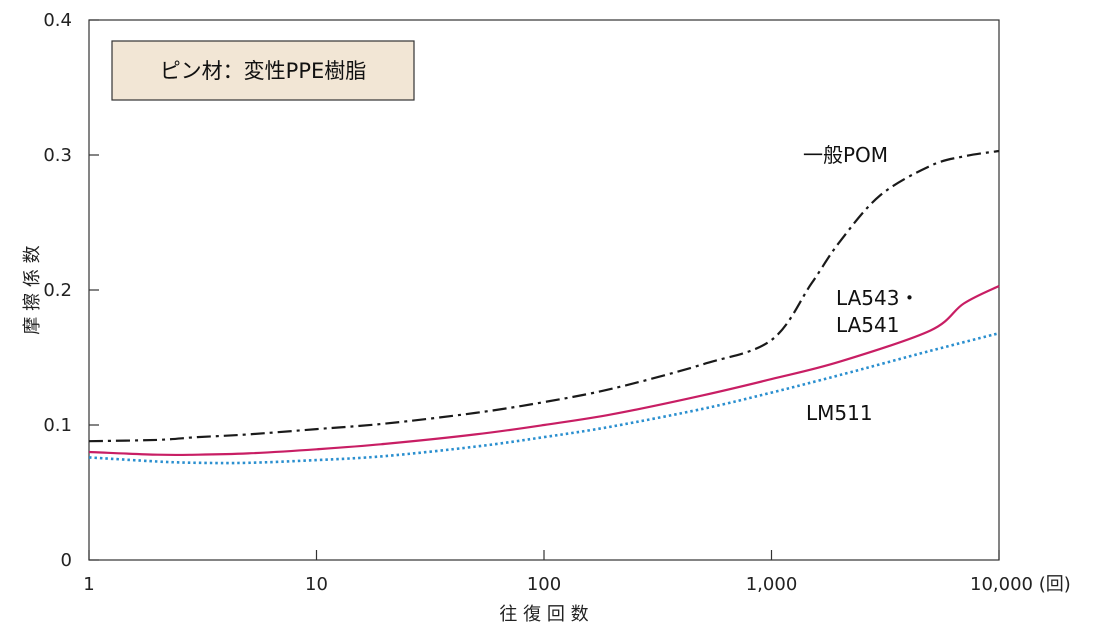  What do you see at coordinates (1020, 584) in the screenshot?
I see `x-tick-label: 10,000 (回)` at bounding box center [1020, 584].